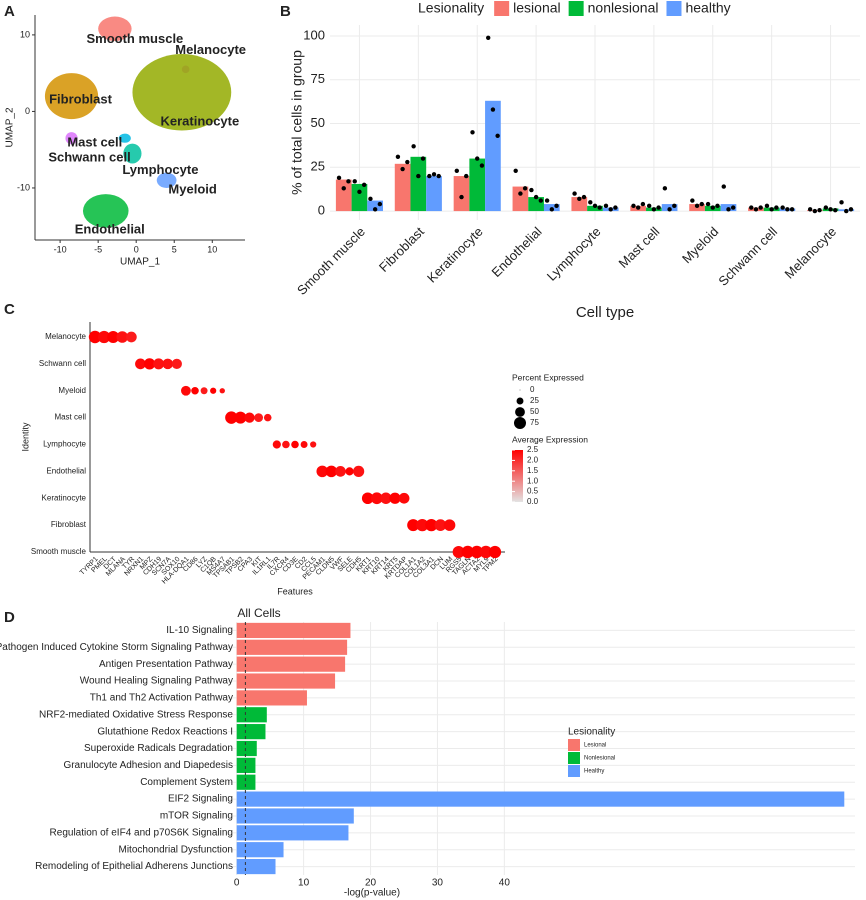 This screenshot has height=900, width=866. Describe the element at coordinates (156, 681) in the screenshot. I see `y-tick-label: Wound Healing Signaling Pathway` at that location.